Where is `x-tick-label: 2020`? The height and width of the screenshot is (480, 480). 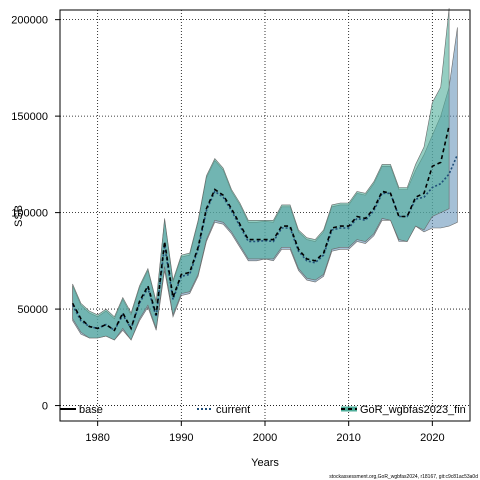 x-tick-label: 2020 is located at coordinates (432, 438).